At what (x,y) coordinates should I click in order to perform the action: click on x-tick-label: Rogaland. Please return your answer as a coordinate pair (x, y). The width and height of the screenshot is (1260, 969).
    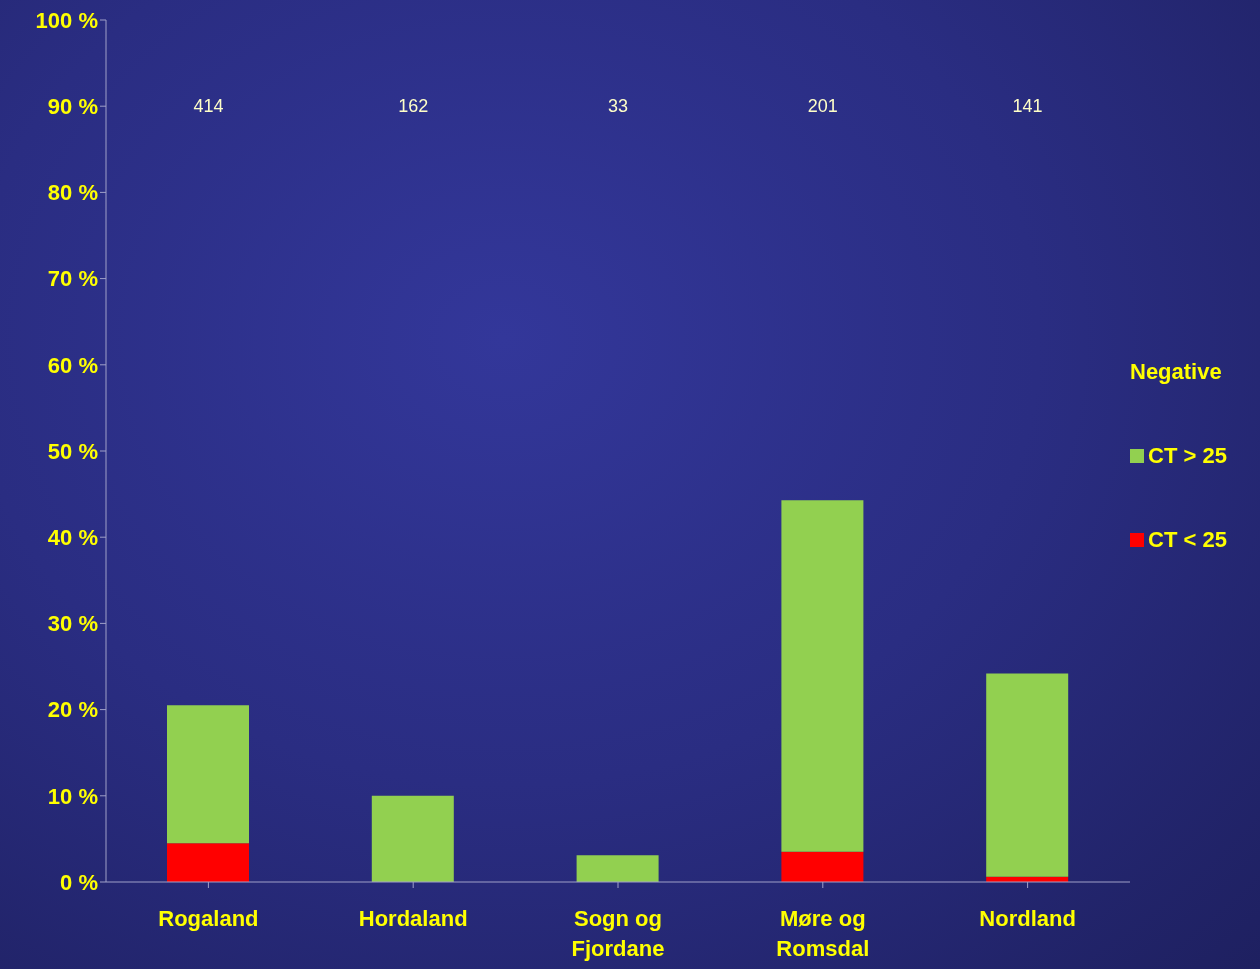
    Looking at the image, I should click on (208, 918).